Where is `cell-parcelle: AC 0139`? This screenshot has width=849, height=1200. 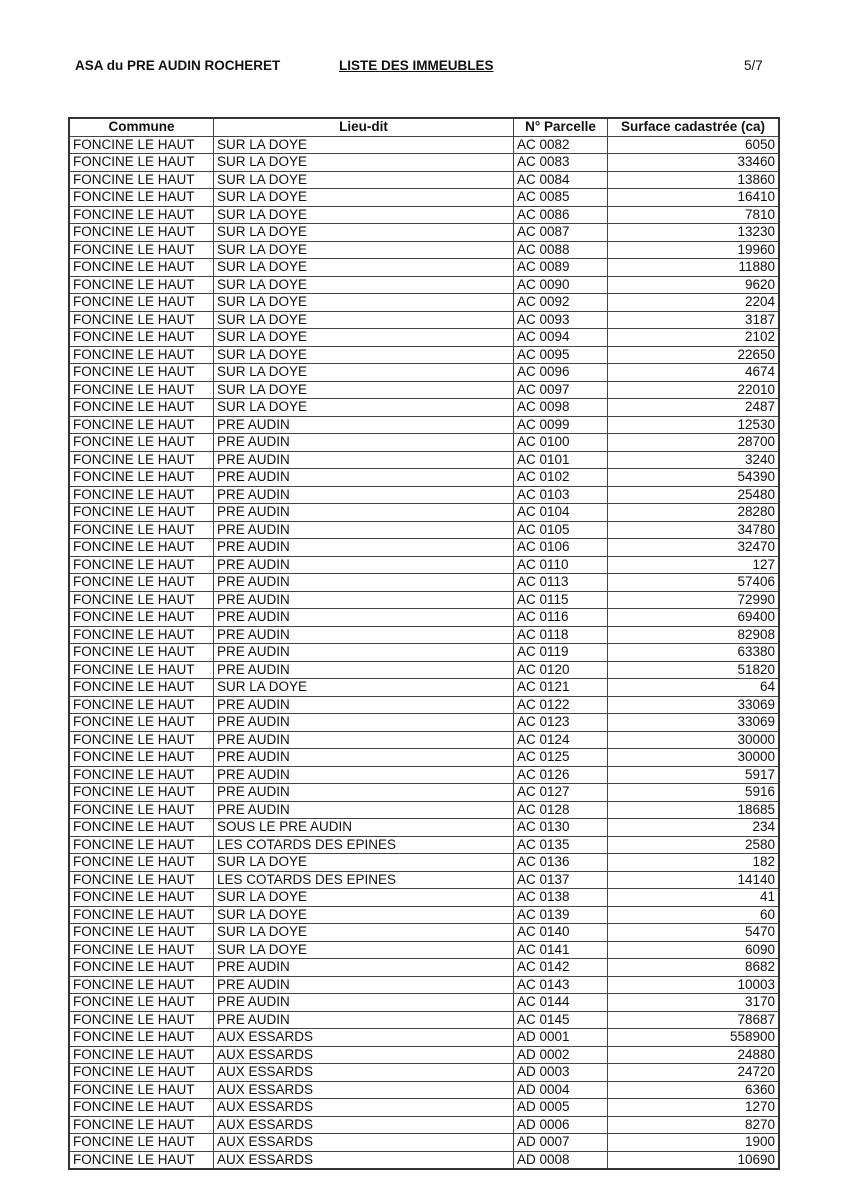
cell-parcelle: AC 0139 is located at coordinates (560, 914).